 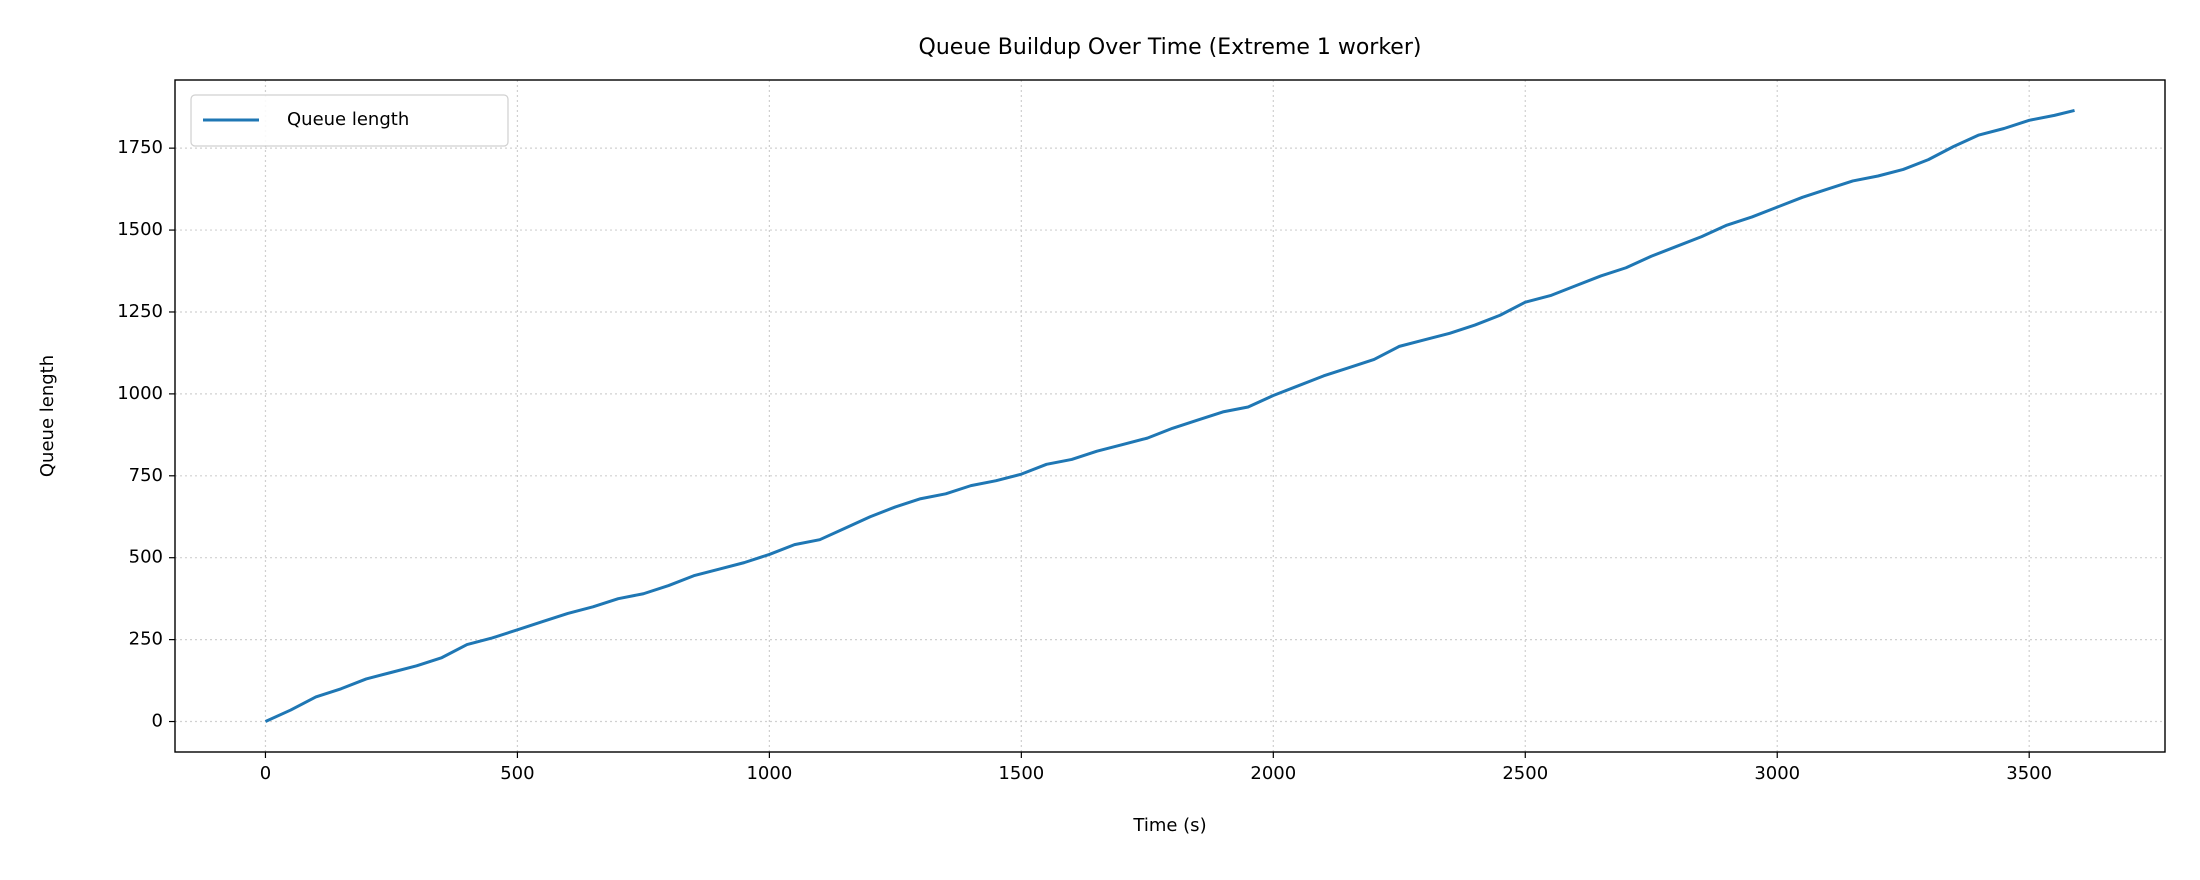 I want to click on y-tick-label: 1250, so click(x=140, y=311).